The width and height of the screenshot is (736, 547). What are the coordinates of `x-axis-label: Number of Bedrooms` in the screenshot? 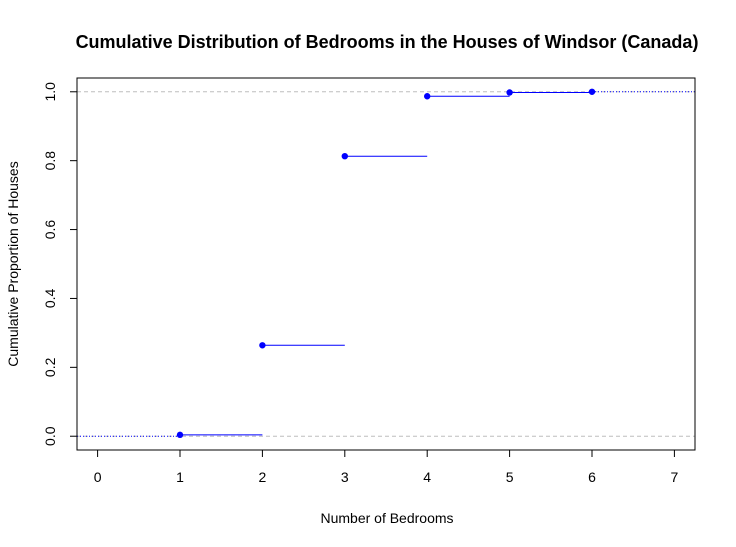 It's located at (386, 518).